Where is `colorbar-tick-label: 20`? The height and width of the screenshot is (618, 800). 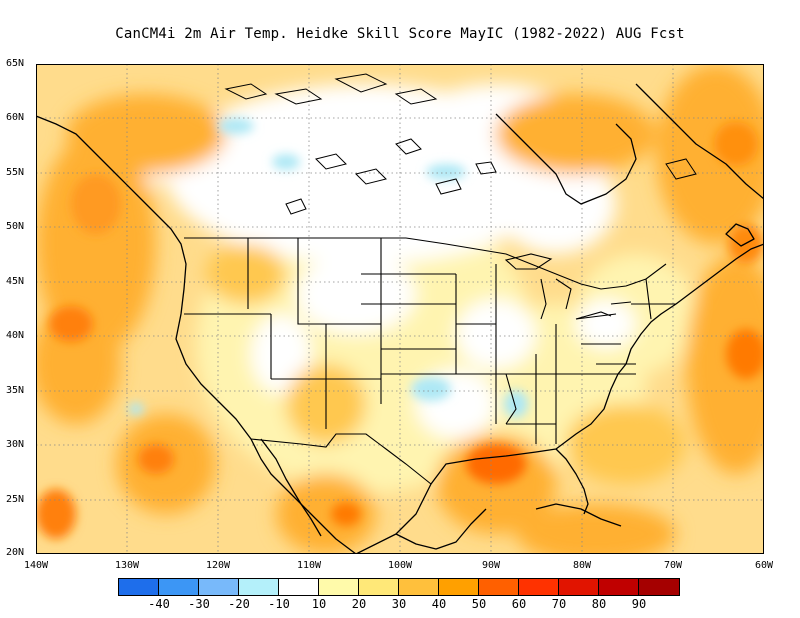 colorbar-tick-label: 20 is located at coordinates (359, 604).